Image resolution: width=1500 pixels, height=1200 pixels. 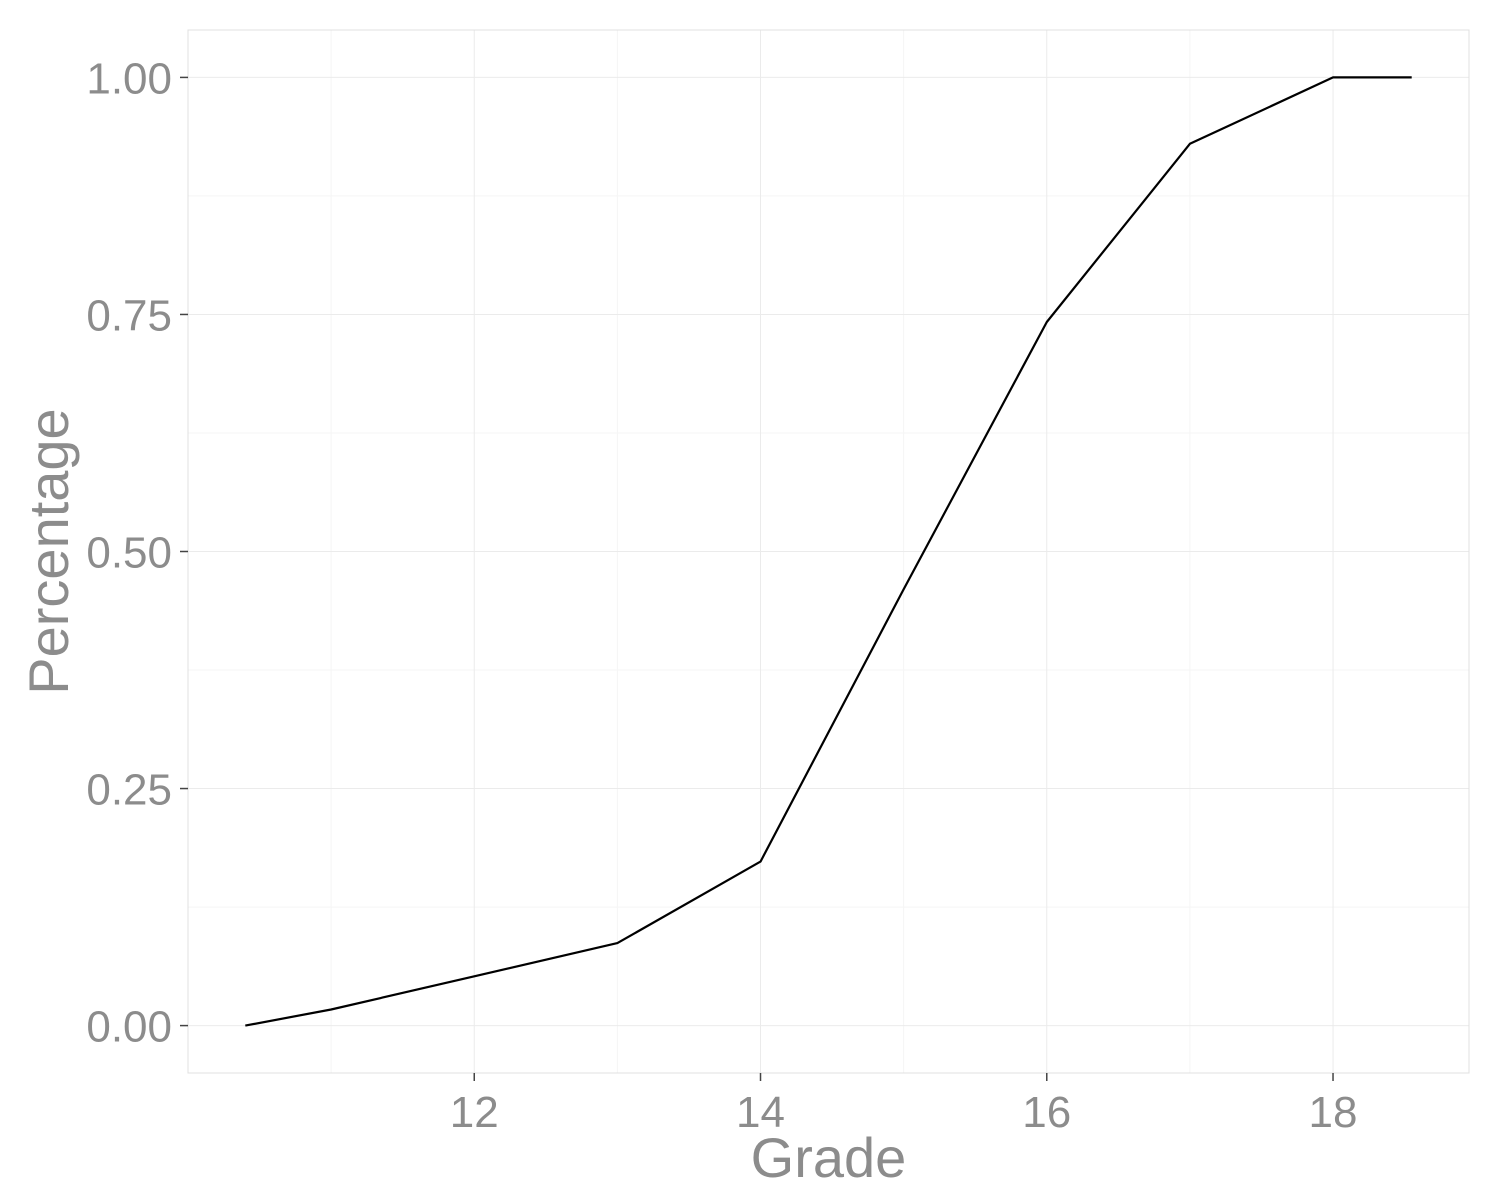 I want to click on x-tick-label: 12, so click(x=474, y=1112).